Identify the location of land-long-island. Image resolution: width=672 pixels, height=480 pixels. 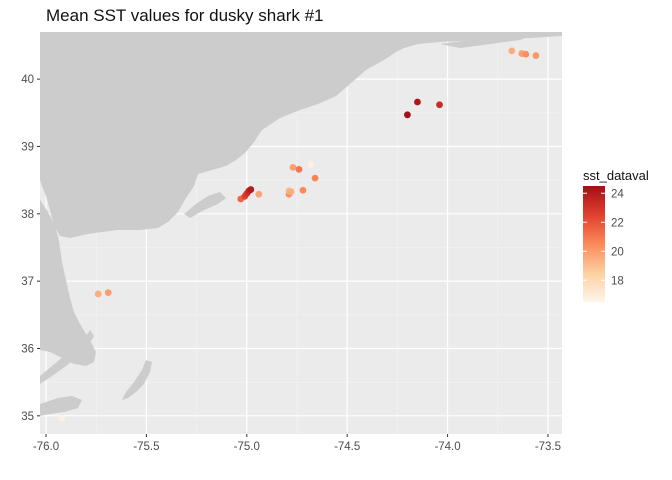
(487, 41).